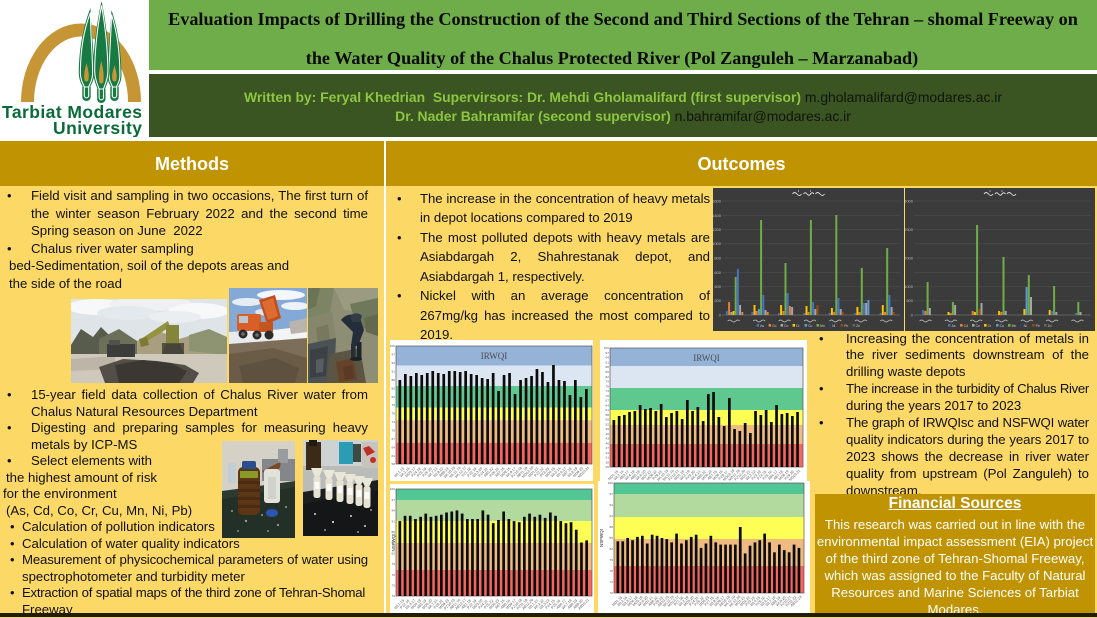 The image size is (1097, 618). I want to click on svg-text: WL2.22, so click(539, 604).